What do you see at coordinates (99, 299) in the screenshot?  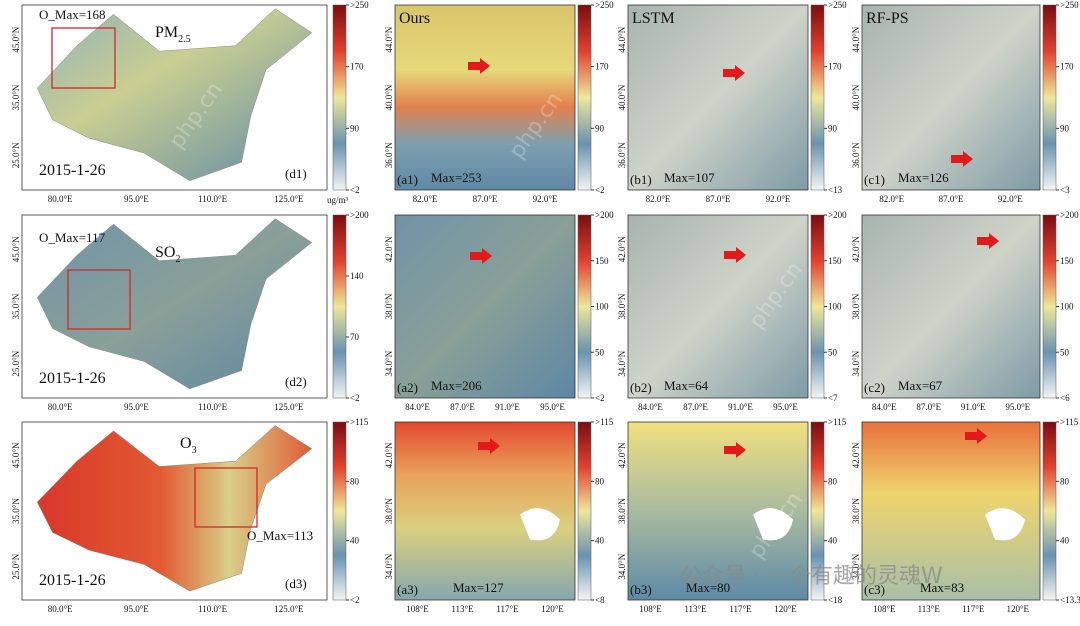 I see `study-area-box` at bounding box center [99, 299].